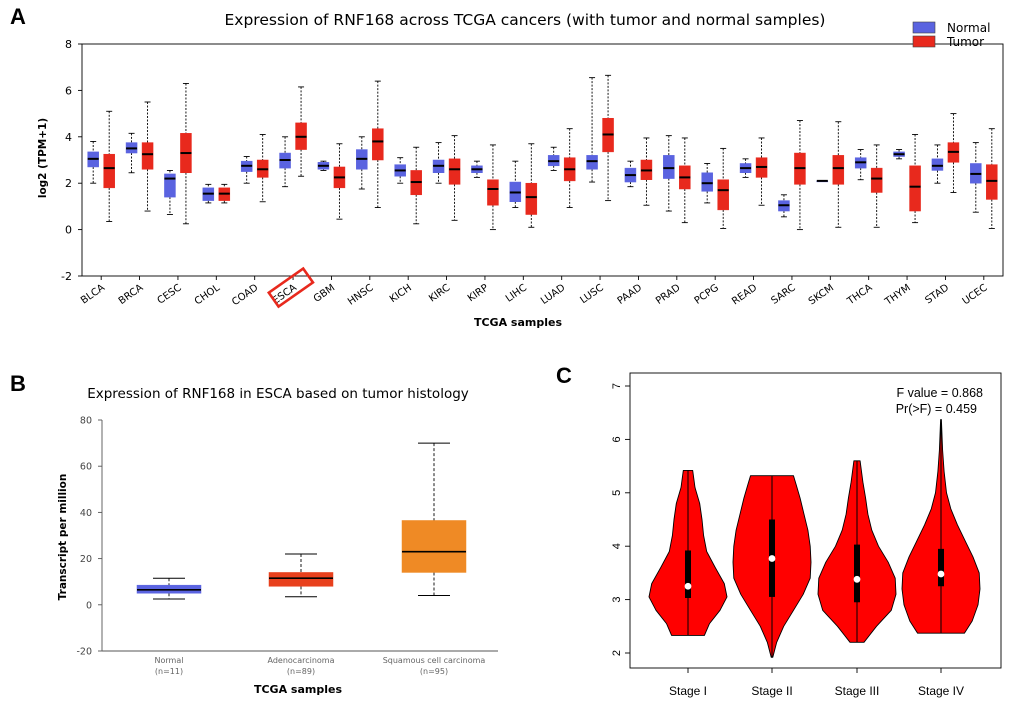  I want to click on y-tick-label: 60, so click(86, 467).